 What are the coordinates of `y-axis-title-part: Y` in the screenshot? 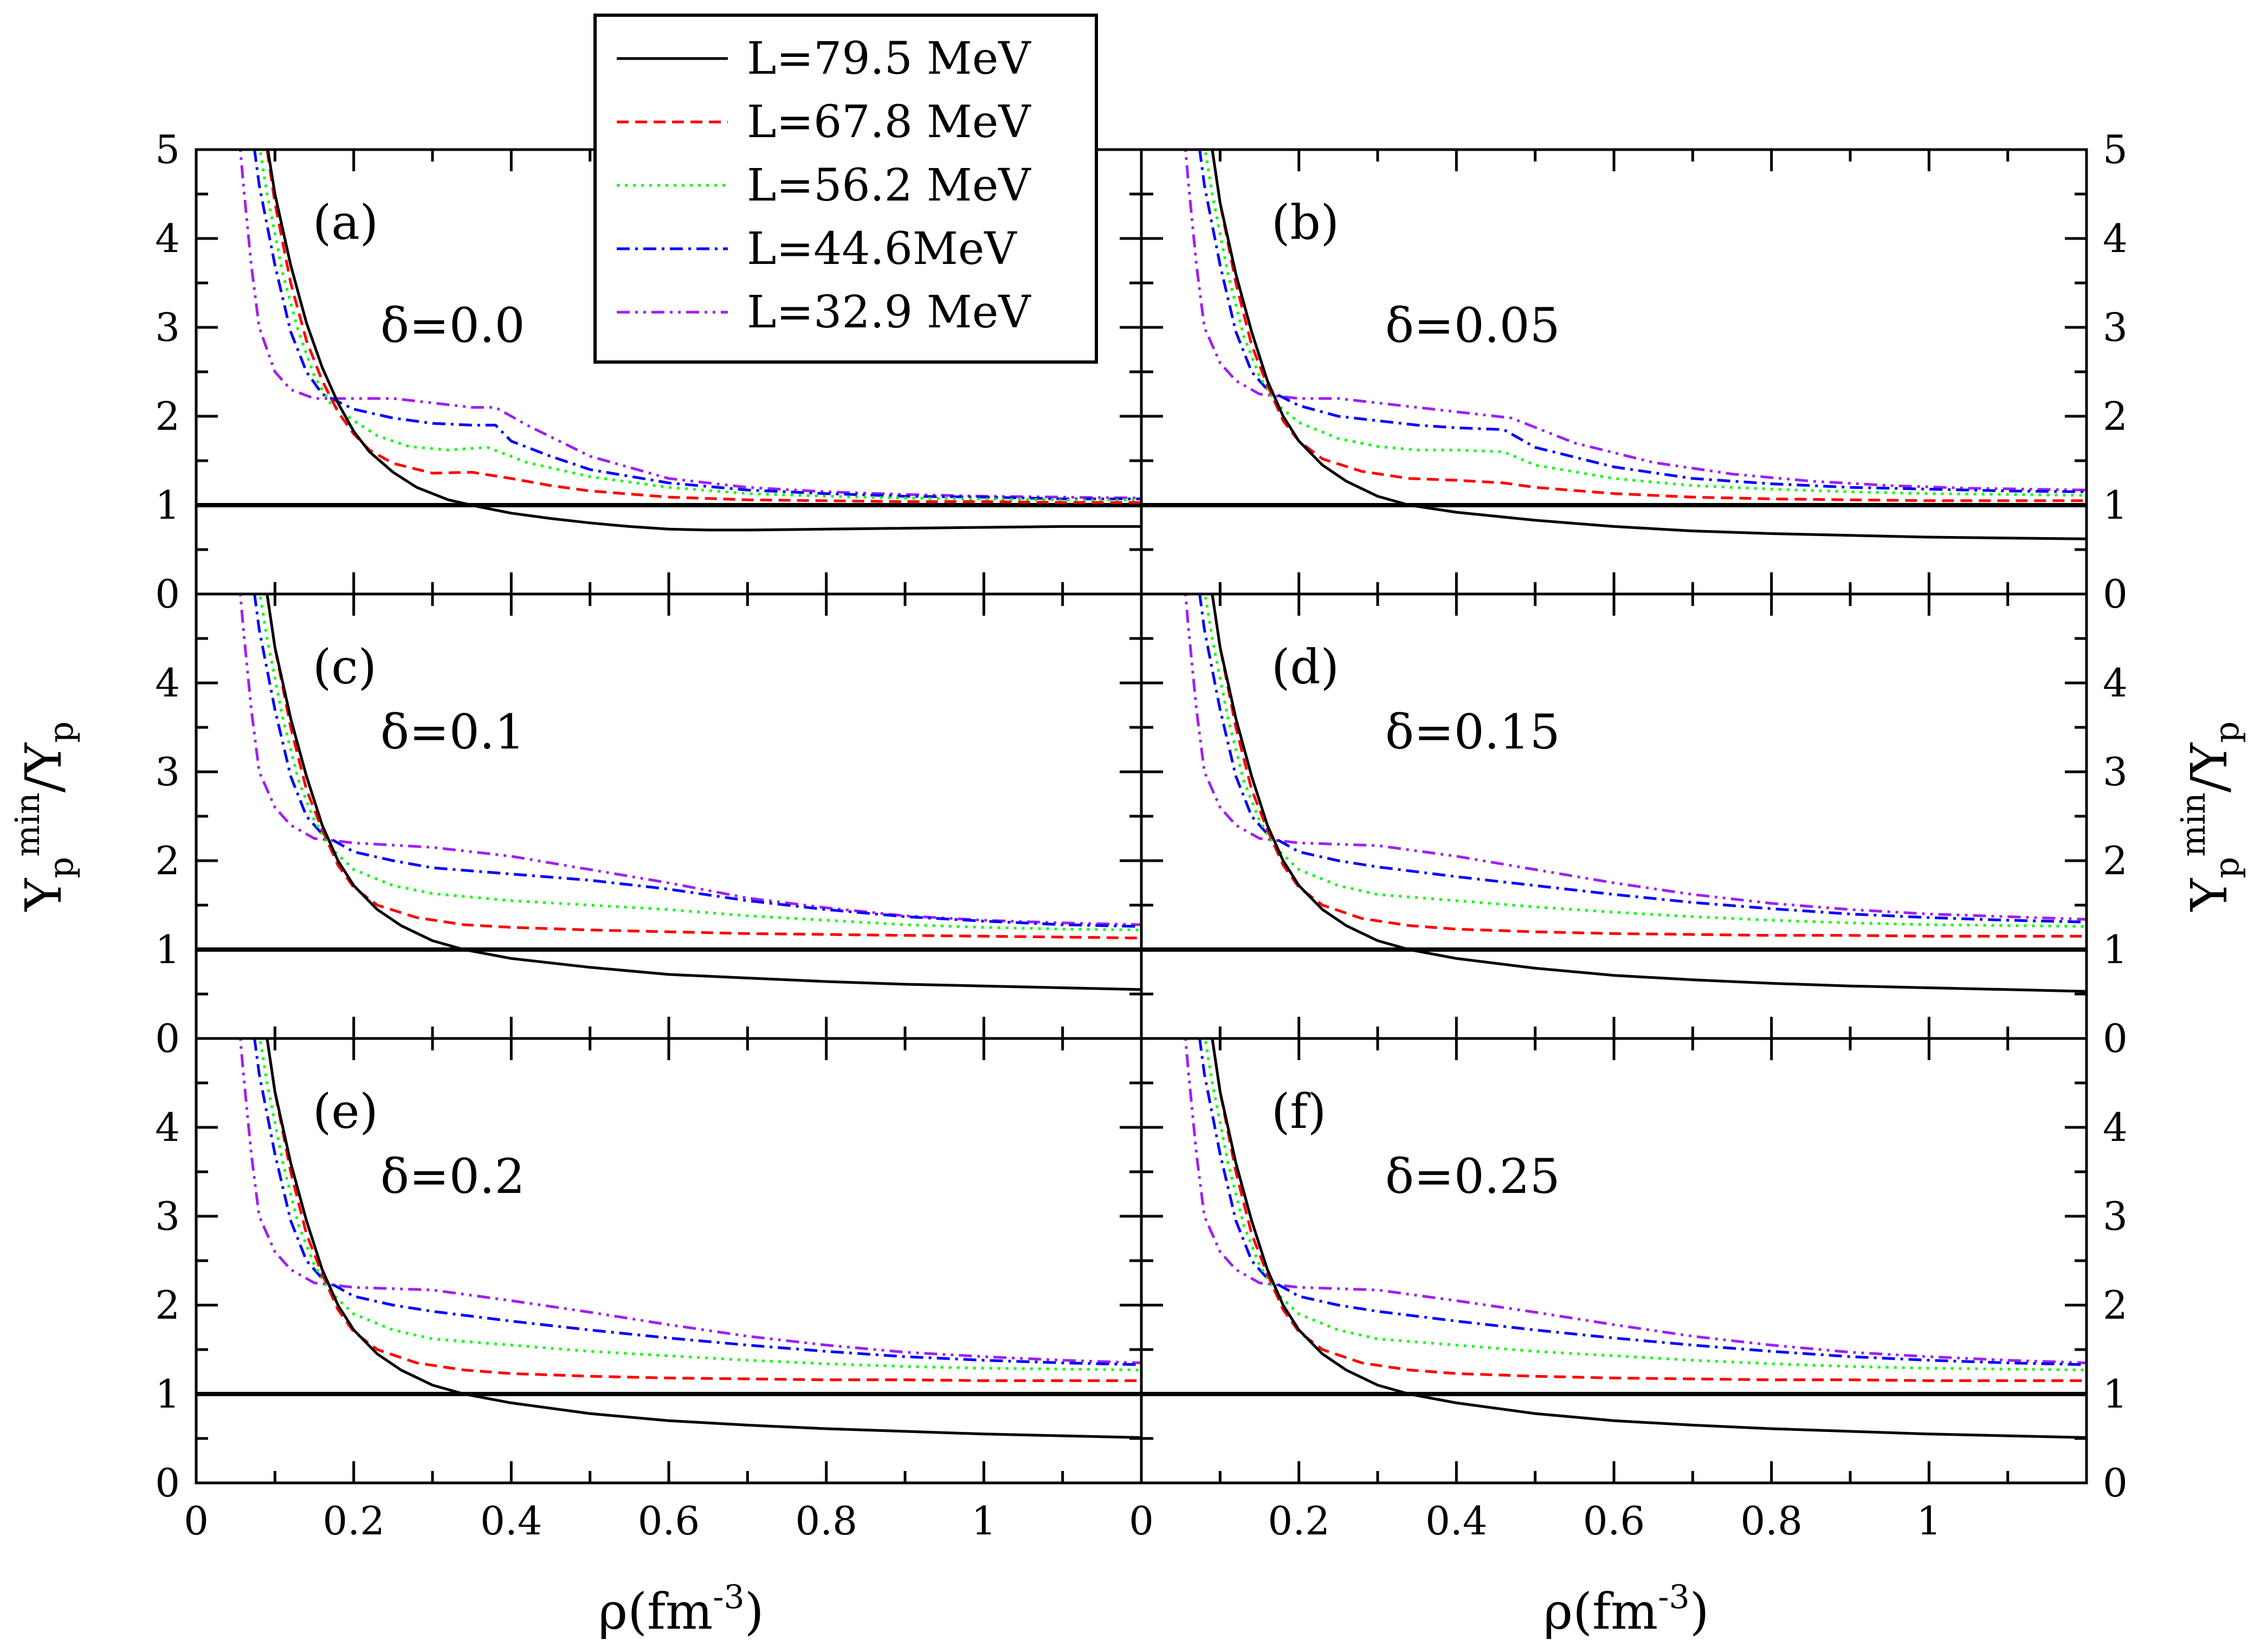 It's located at (2209, 894).